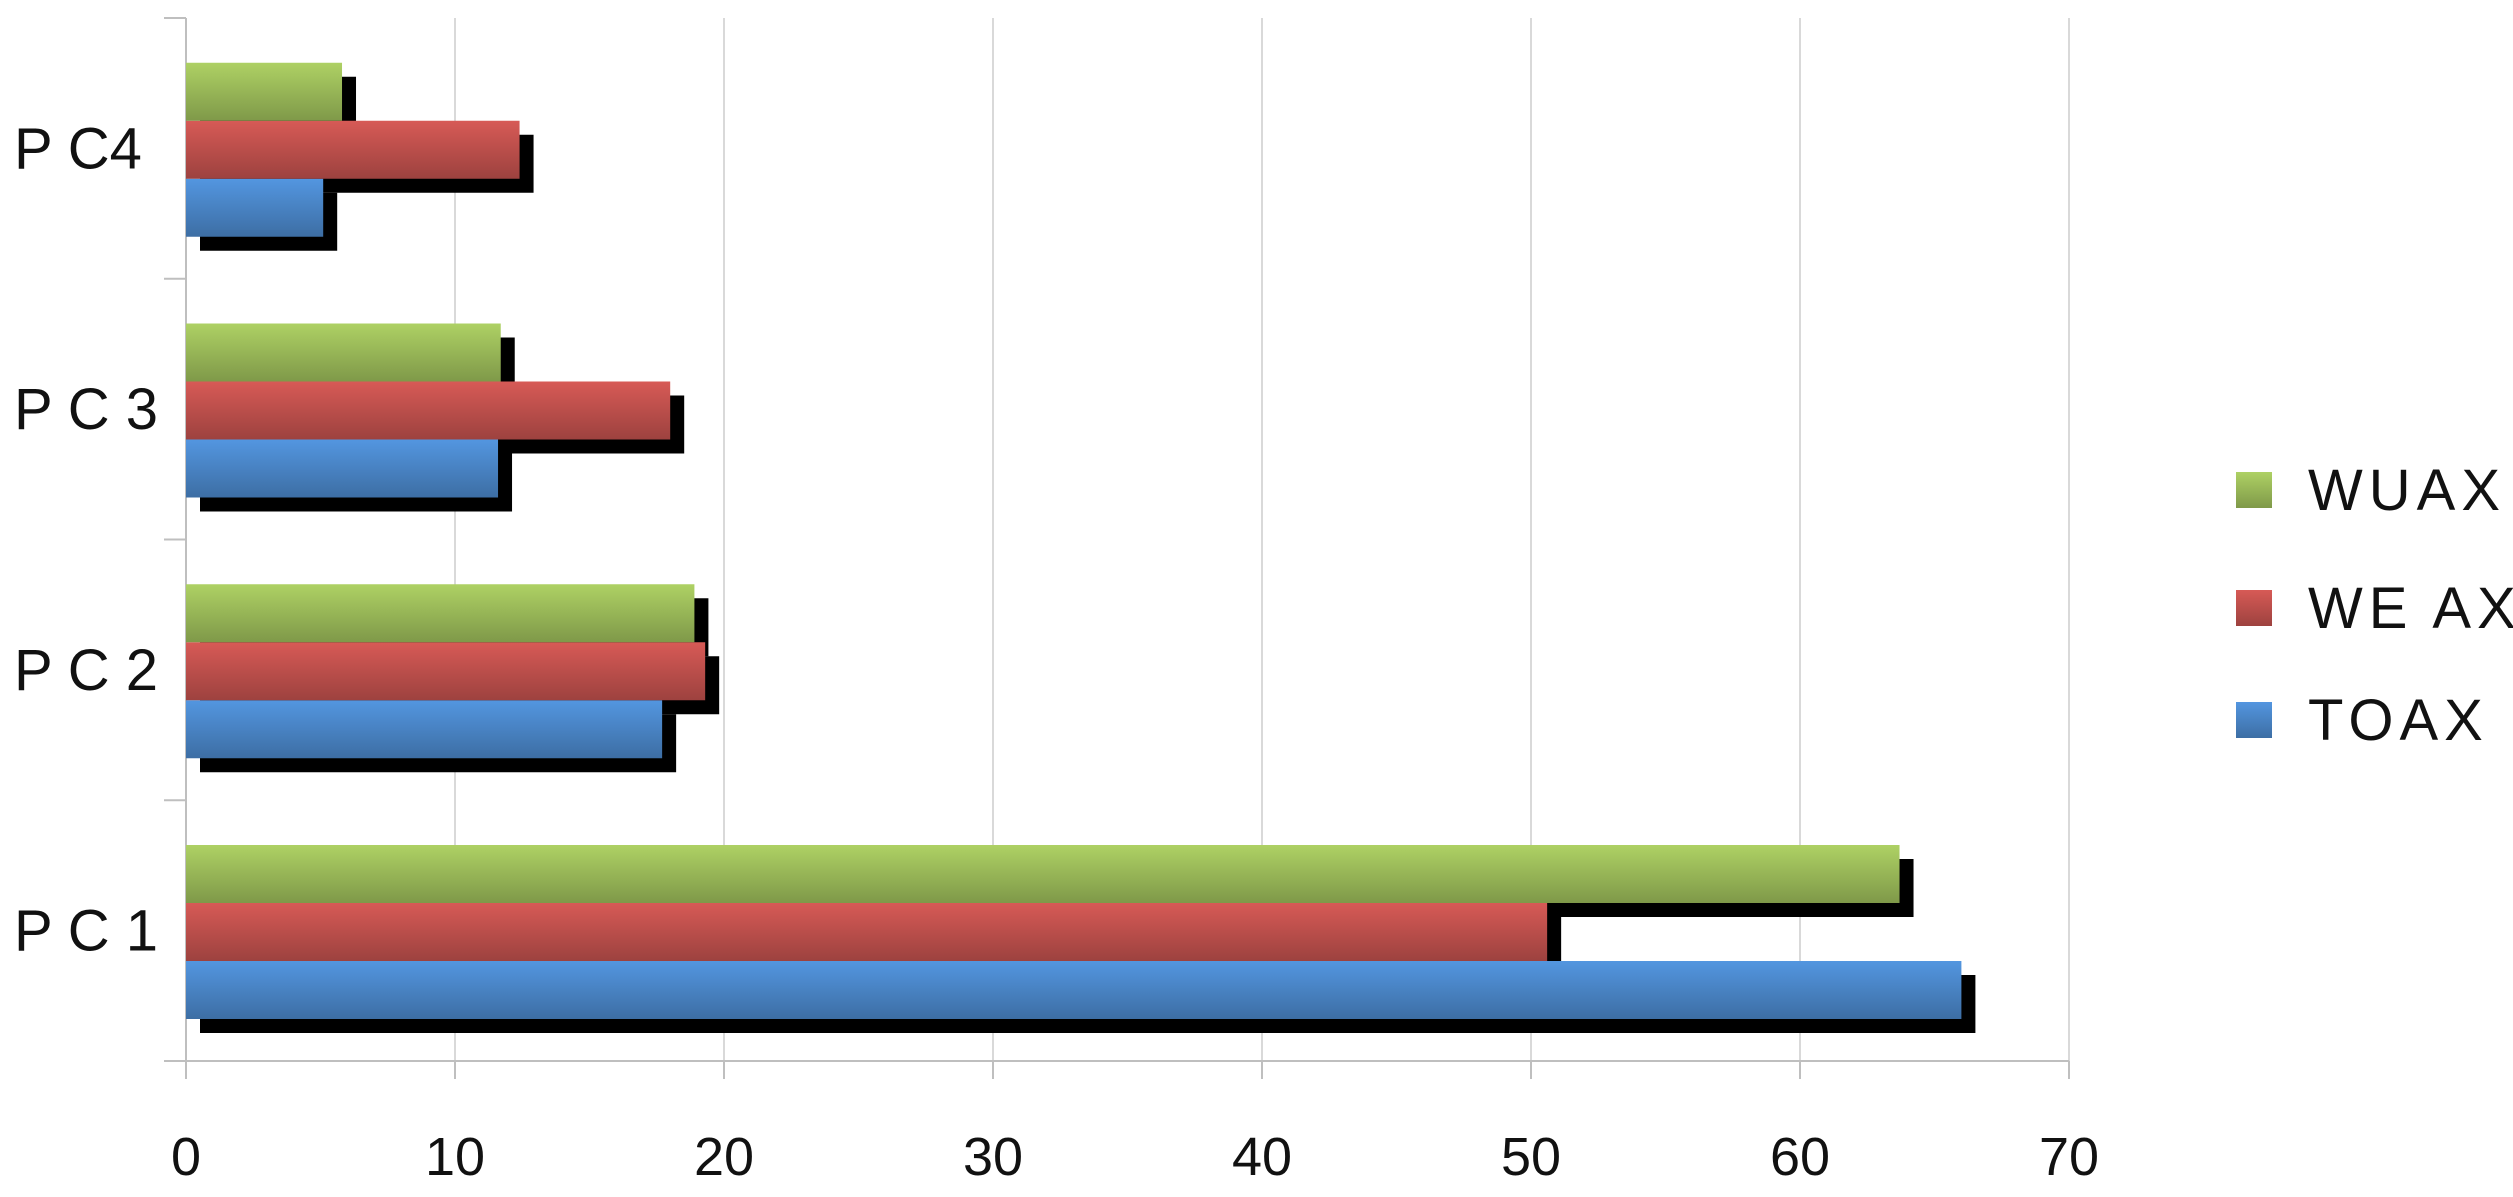 Image resolution: width=2513 pixels, height=1197 pixels. Describe the element at coordinates (2410, 608) in the screenshot. I see `legend-label: WE AX` at that location.